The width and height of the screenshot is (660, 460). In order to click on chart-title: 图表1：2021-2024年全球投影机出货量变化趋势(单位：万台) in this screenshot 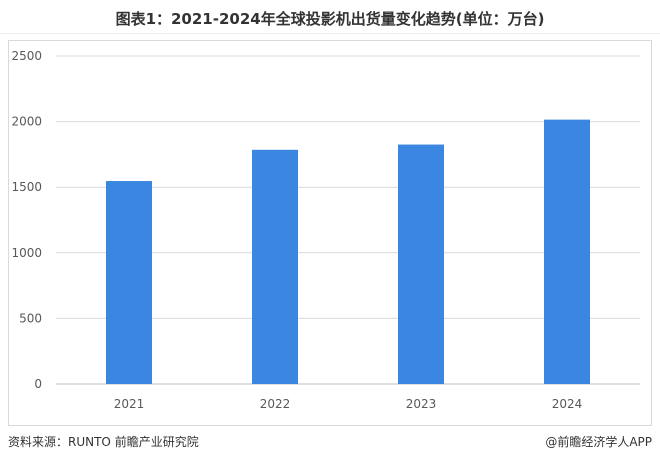, I will do `click(330, 19)`.